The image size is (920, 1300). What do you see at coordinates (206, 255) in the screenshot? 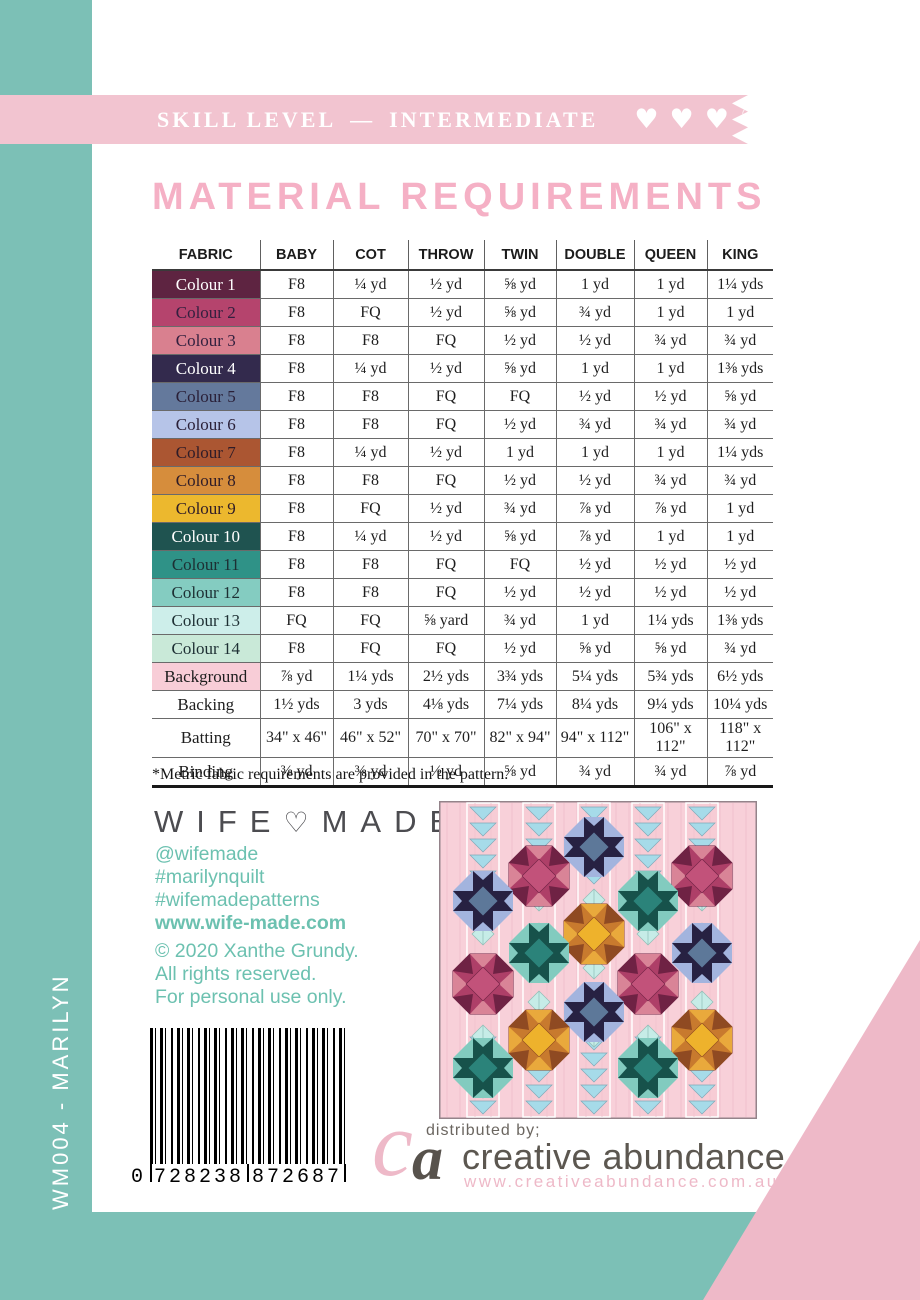
I see `column-header: FABRIC` at bounding box center [206, 255].